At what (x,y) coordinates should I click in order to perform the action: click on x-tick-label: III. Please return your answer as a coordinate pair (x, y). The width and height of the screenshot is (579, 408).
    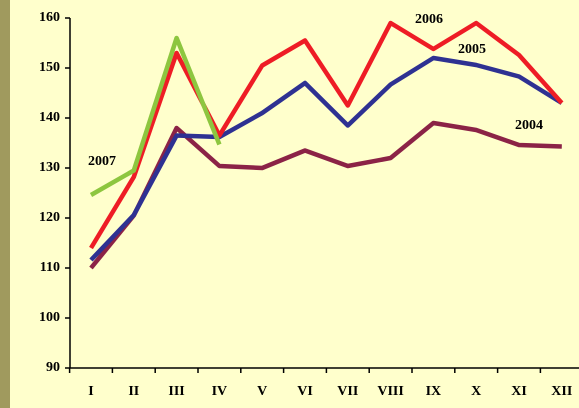
    Looking at the image, I should click on (176, 391).